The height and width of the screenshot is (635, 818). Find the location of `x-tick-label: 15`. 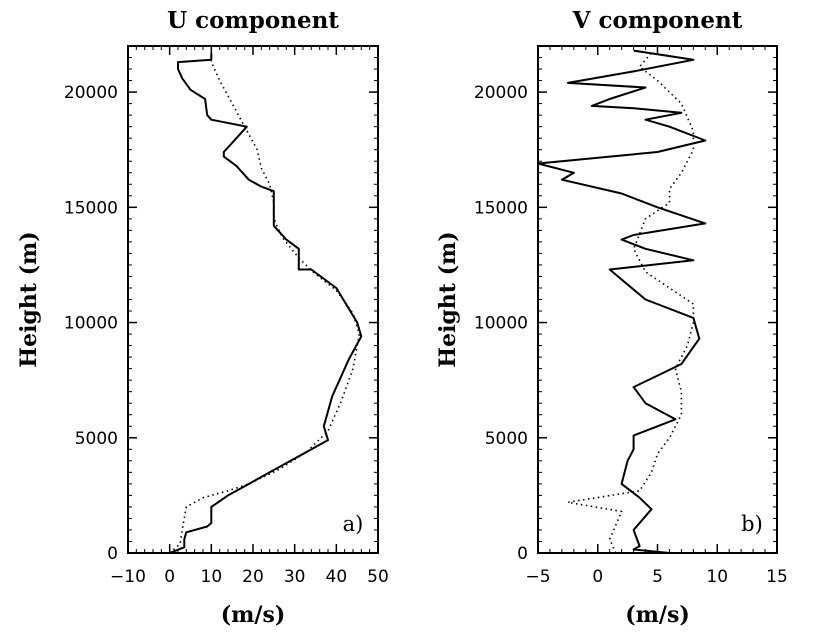

x-tick-label: 15 is located at coordinates (777, 577).